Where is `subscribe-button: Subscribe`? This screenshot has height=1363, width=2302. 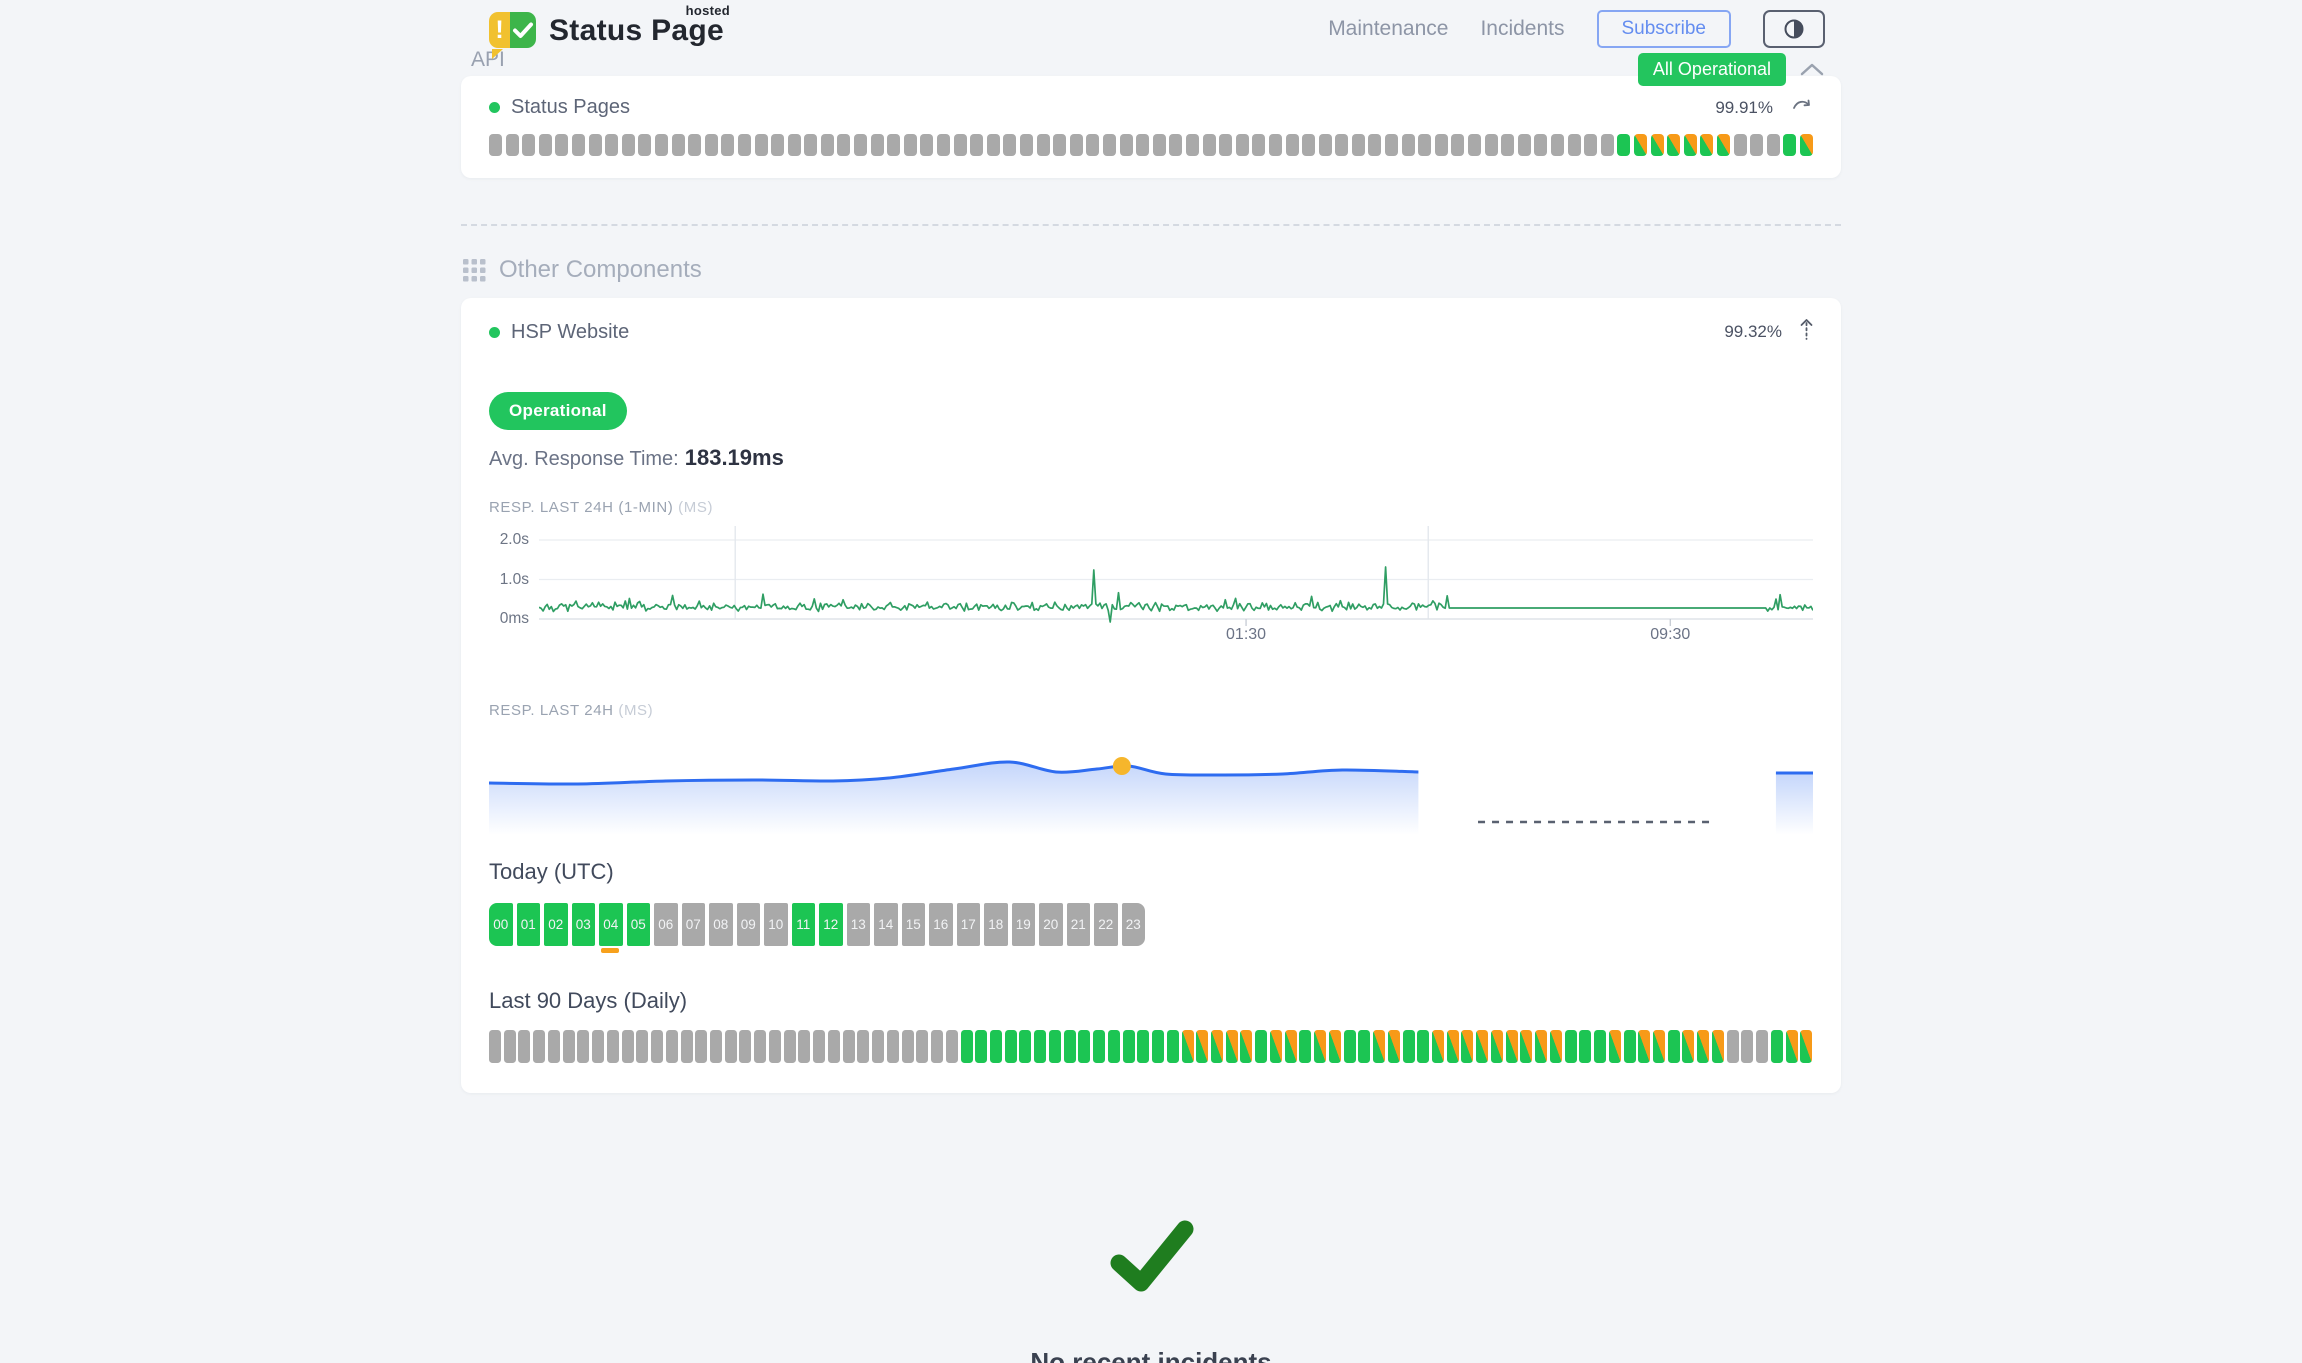 subscribe-button: Subscribe is located at coordinates (1663, 29).